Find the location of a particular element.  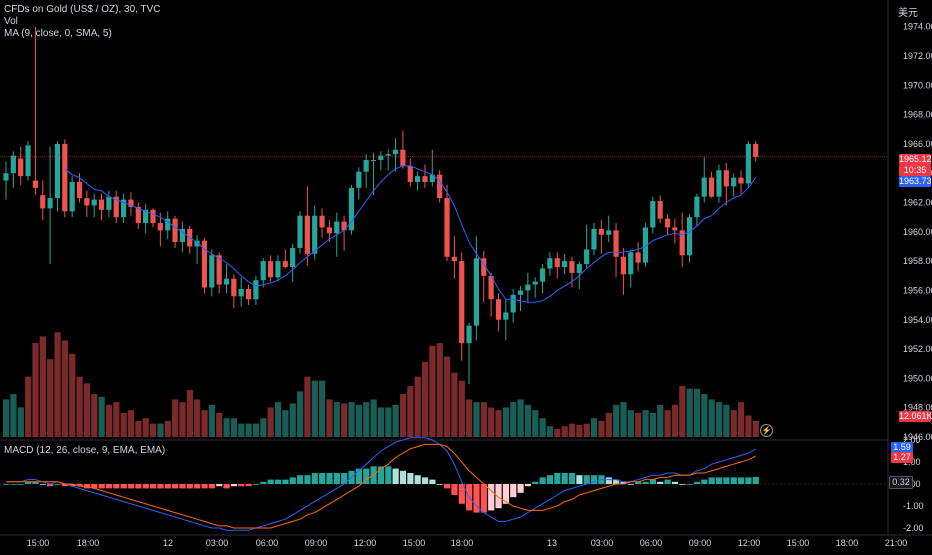

time-tick-label: 18:00 is located at coordinates (462, 543).